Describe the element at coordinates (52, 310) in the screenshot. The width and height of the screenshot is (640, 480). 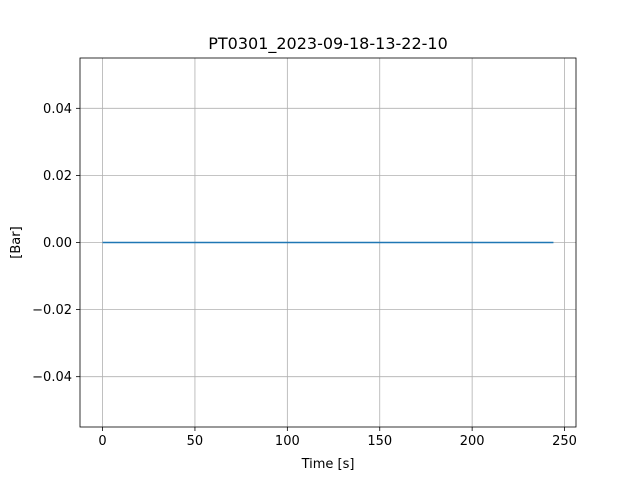
I see `y-tick-label: −0.02` at that location.